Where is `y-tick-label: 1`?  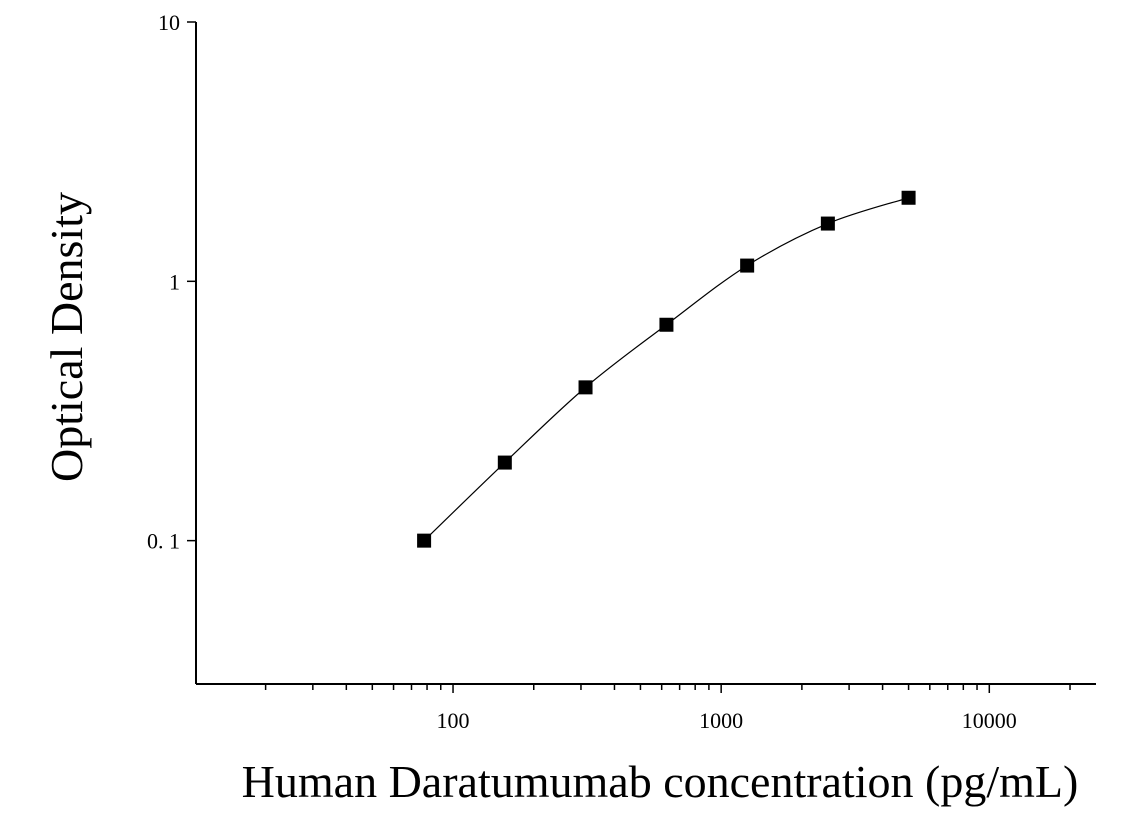 y-tick-label: 1 is located at coordinates (174, 281).